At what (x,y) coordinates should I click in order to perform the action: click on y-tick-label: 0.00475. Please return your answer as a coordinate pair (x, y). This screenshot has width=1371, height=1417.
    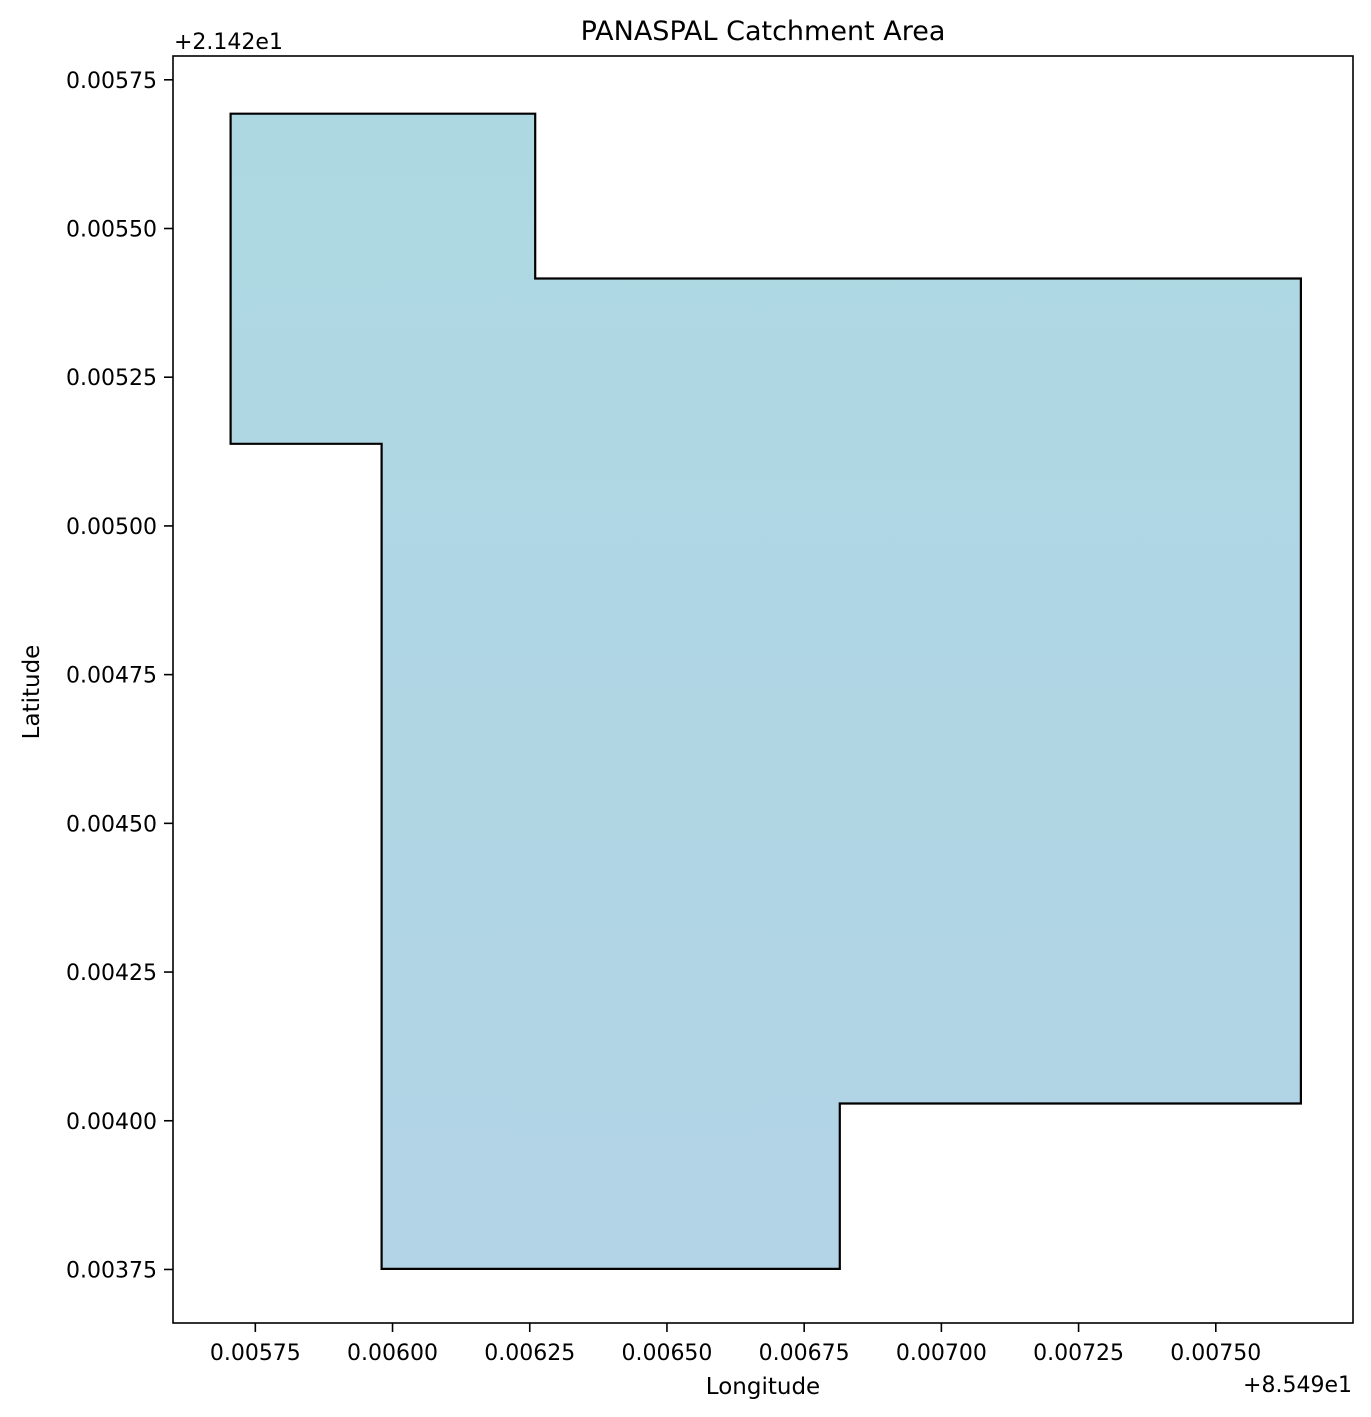
    Looking at the image, I should click on (111, 676).